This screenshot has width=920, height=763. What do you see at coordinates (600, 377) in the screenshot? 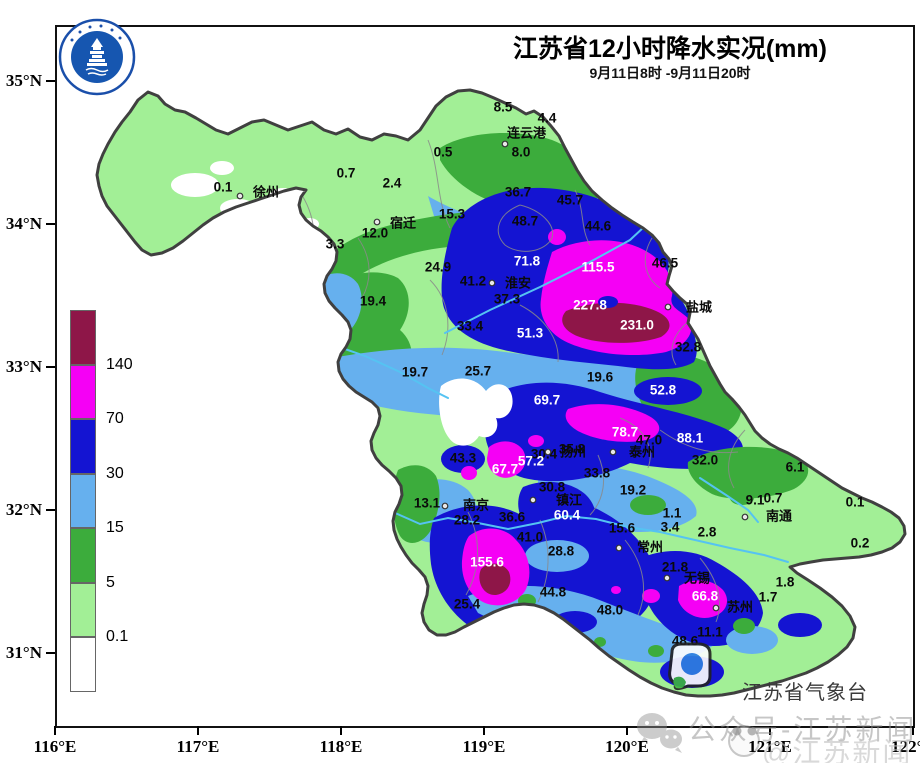
I see `station-value: 19.6` at bounding box center [600, 377].